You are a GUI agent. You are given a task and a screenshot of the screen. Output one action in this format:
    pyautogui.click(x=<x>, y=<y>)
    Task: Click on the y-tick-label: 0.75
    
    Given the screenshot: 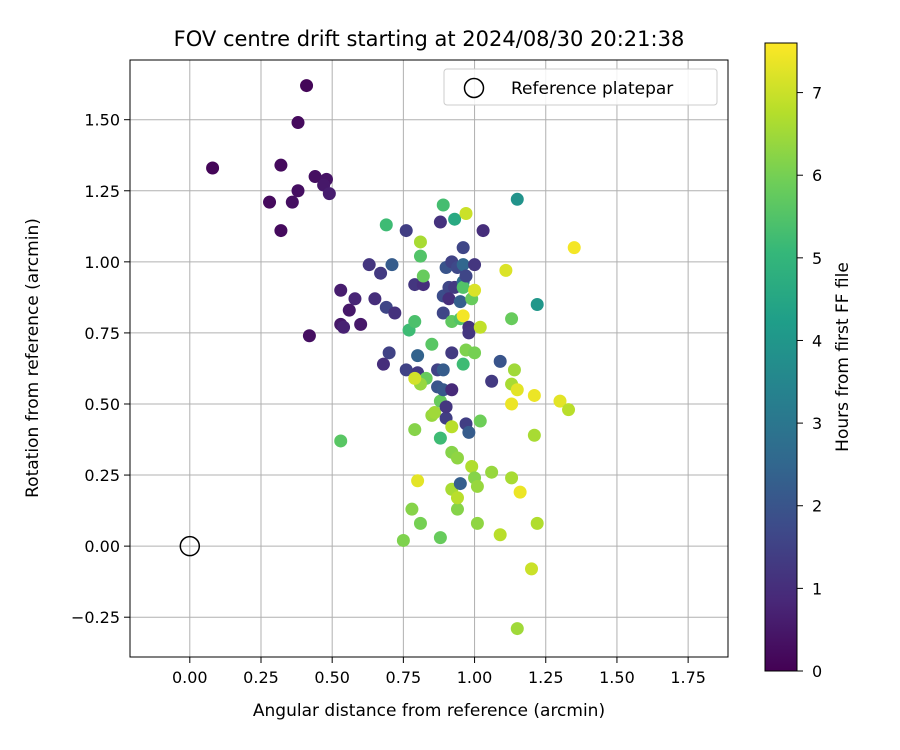 What is the action you would take?
    pyautogui.click(x=102, y=333)
    